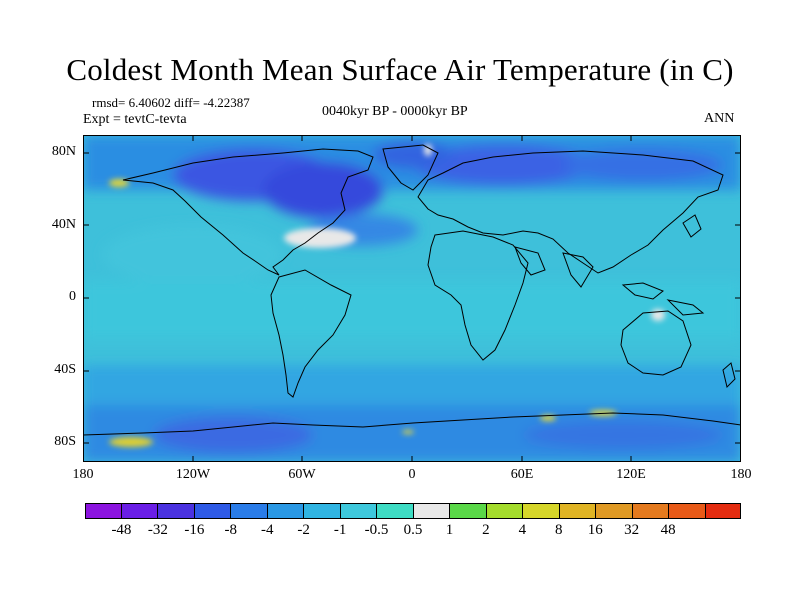 This screenshot has height=600, width=800. What do you see at coordinates (135, 119) in the screenshot?
I see `experiment-text: Expt = tevtC-tevta` at bounding box center [135, 119].